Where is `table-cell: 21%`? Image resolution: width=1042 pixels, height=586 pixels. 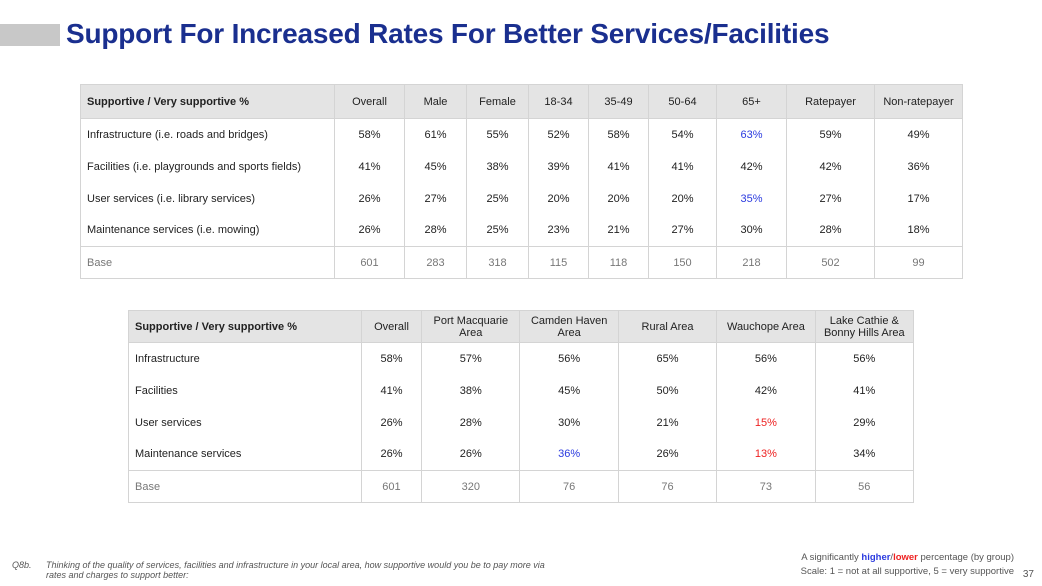
table-cell: 21% is located at coordinates (618, 230).